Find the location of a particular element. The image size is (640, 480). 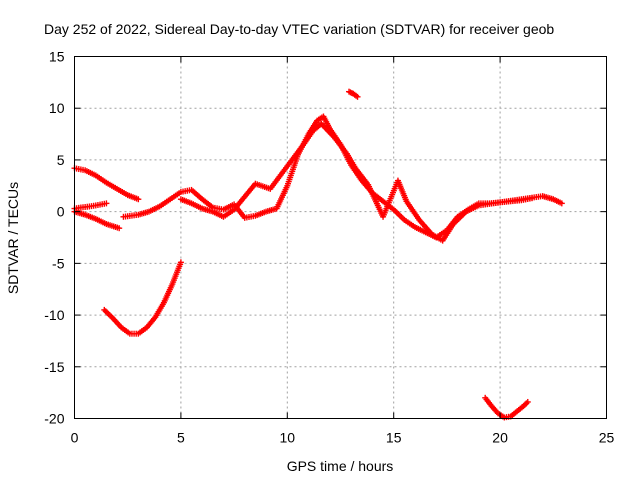

y-tick-label: 10 is located at coordinates (57, 108).